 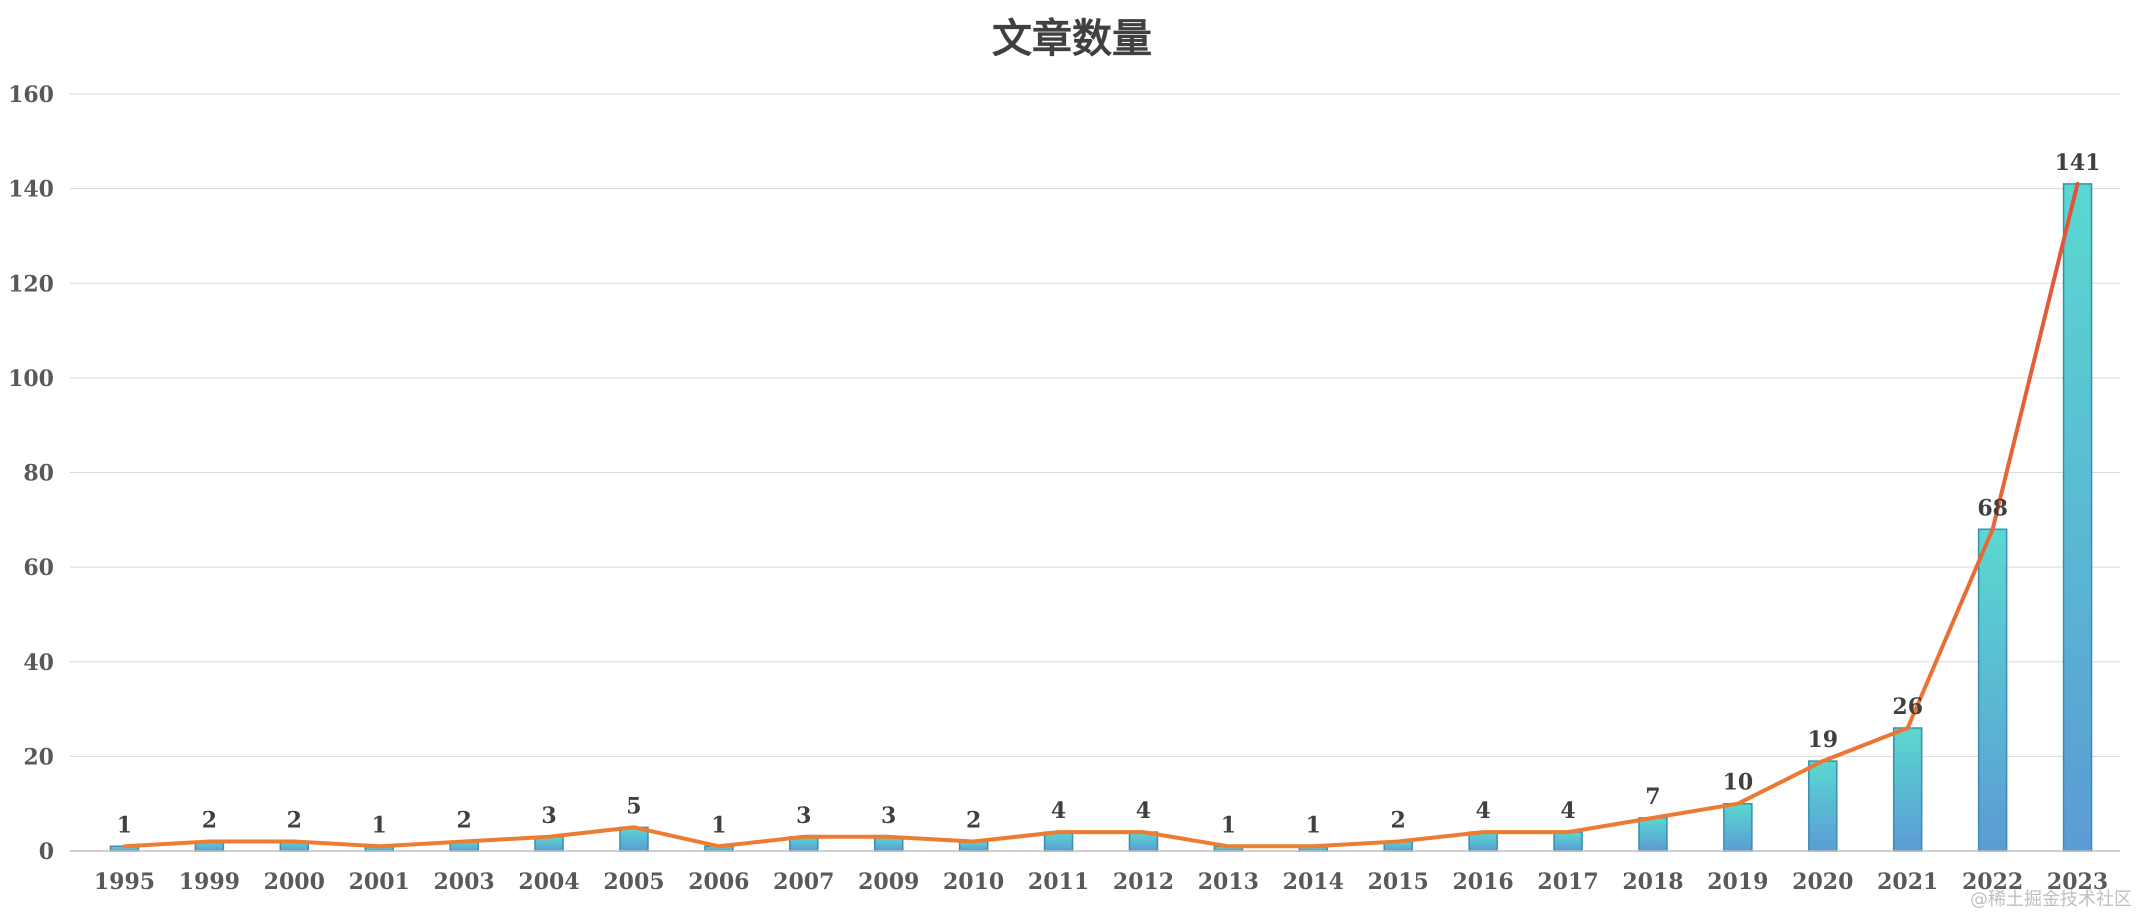 I want to click on y-tick-label: 0, so click(x=46, y=852).